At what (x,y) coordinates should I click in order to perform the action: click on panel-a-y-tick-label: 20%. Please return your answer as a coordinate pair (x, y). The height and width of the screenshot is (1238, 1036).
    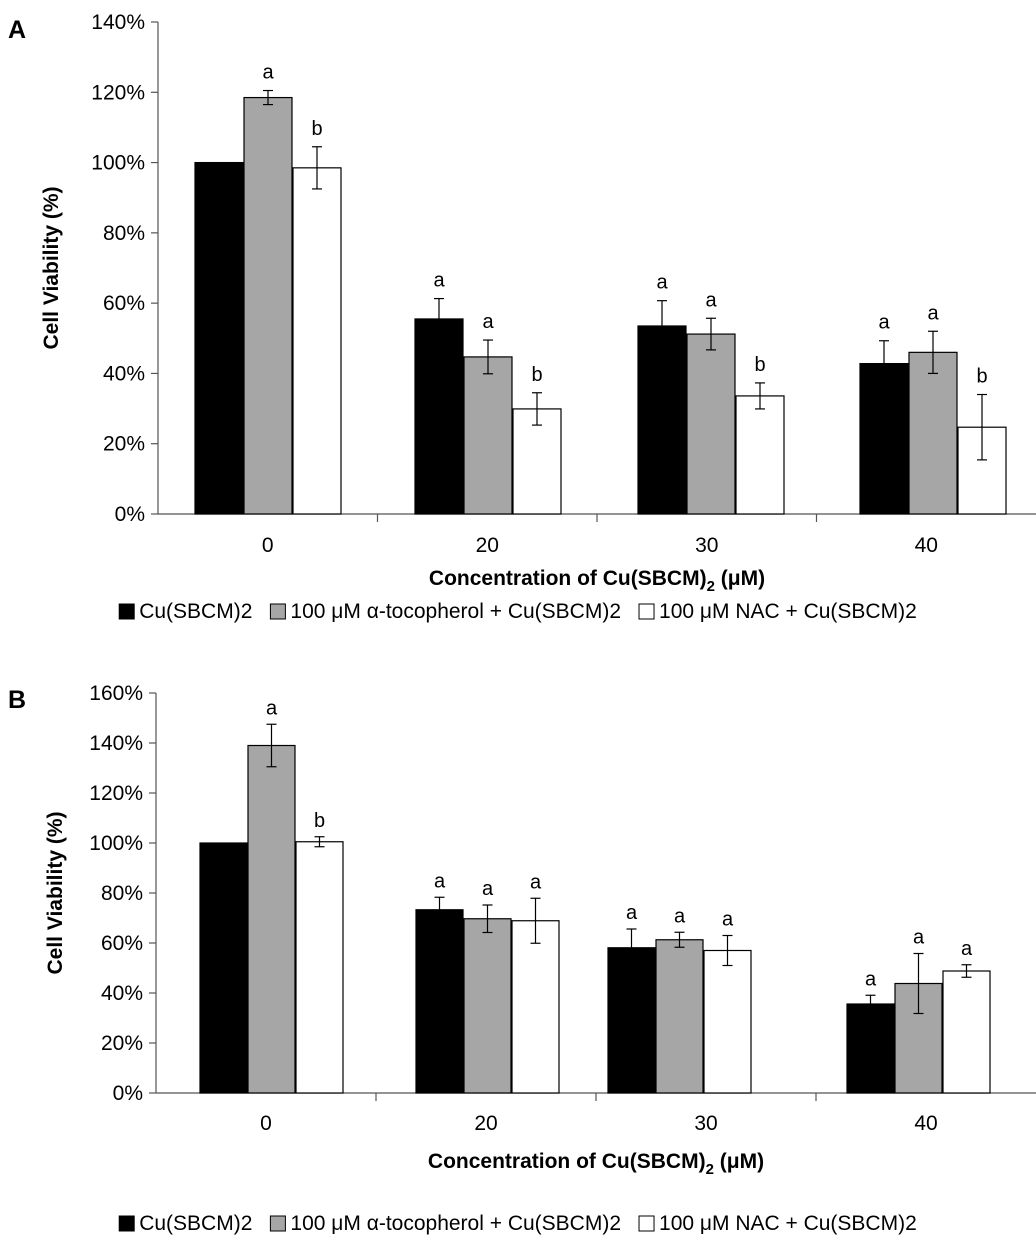
    Looking at the image, I should click on (124, 444).